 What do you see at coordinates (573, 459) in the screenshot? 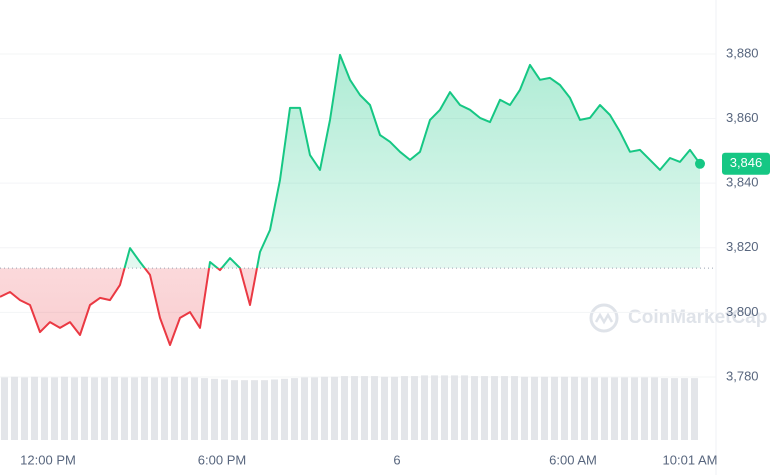
I see `x-tick-label: 6:00 AM` at bounding box center [573, 459].